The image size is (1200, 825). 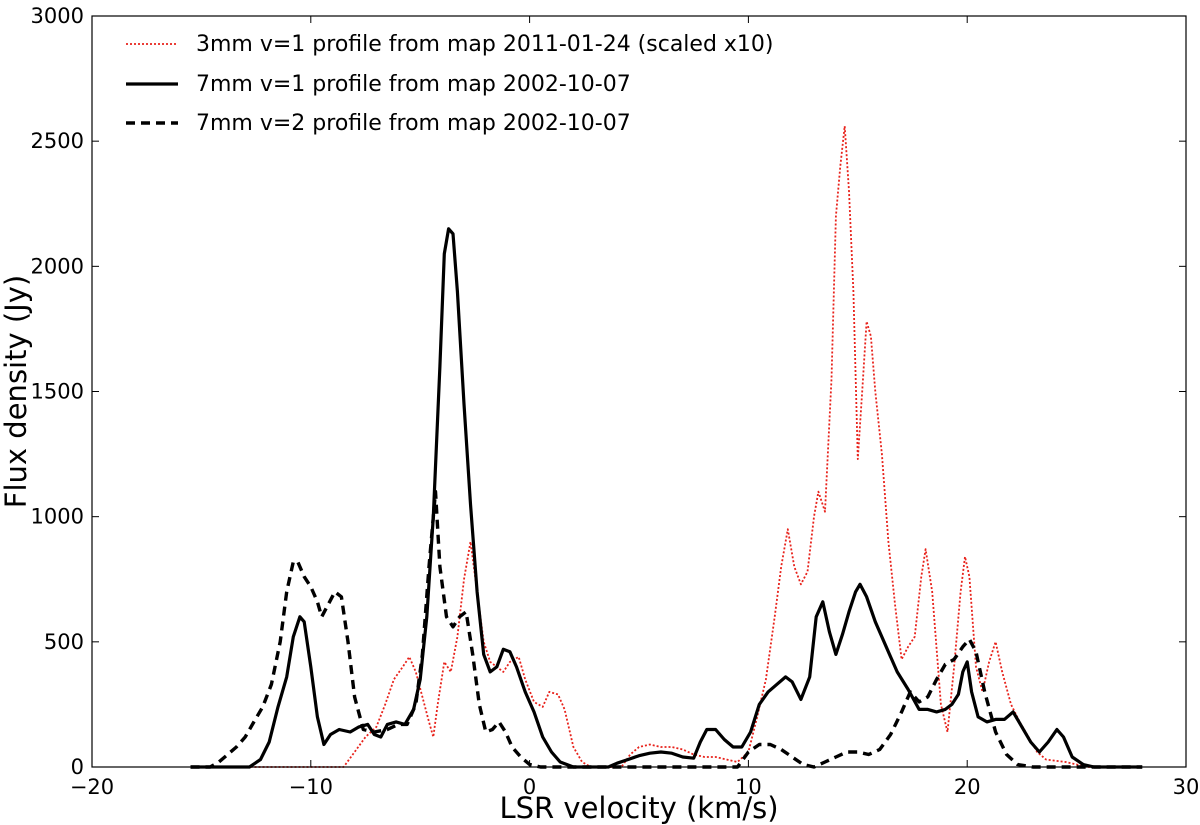 What do you see at coordinates (413, 123) in the screenshot?
I see `legend-label-3: 7mm v=2 profile from map 2002-10-07` at bounding box center [413, 123].